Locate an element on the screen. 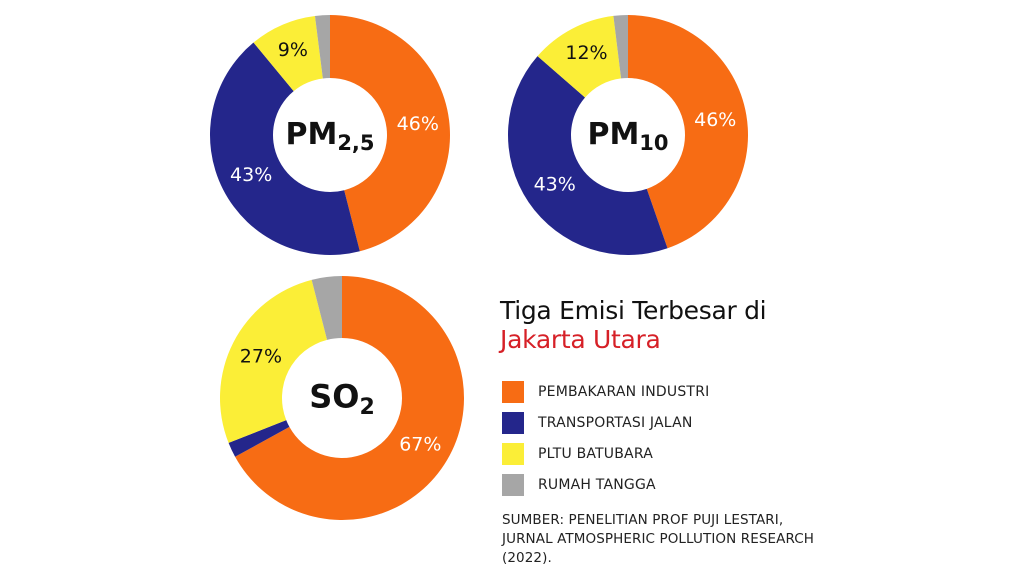  infographic-title: Tiga Emisi Terbesar di Jakarta Utara is located at coordinates (633, 325).